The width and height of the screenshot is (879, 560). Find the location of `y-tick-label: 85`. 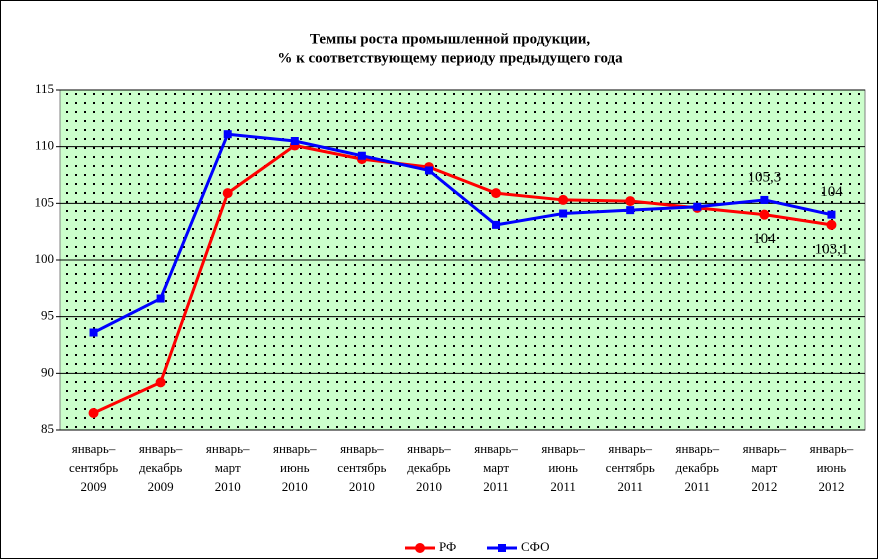

y-tick-label: 85 is located at coordinates (47, 428).